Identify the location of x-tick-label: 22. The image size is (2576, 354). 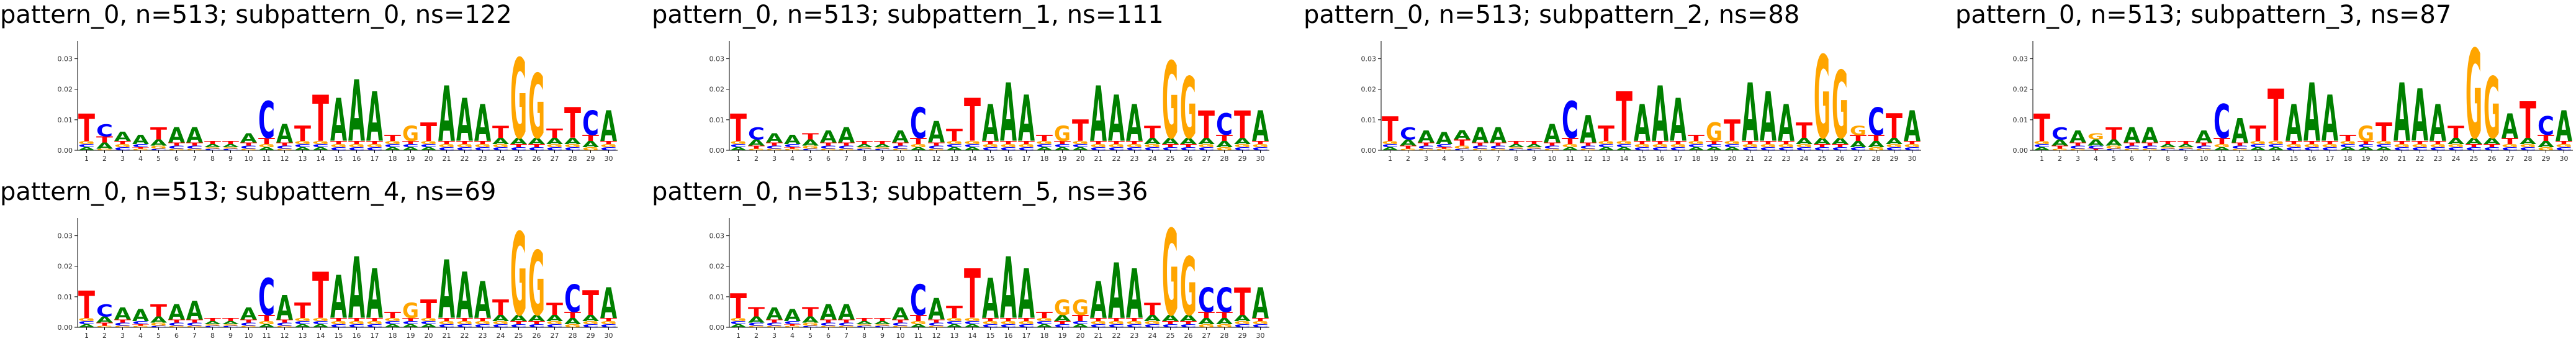
(1768, 159).